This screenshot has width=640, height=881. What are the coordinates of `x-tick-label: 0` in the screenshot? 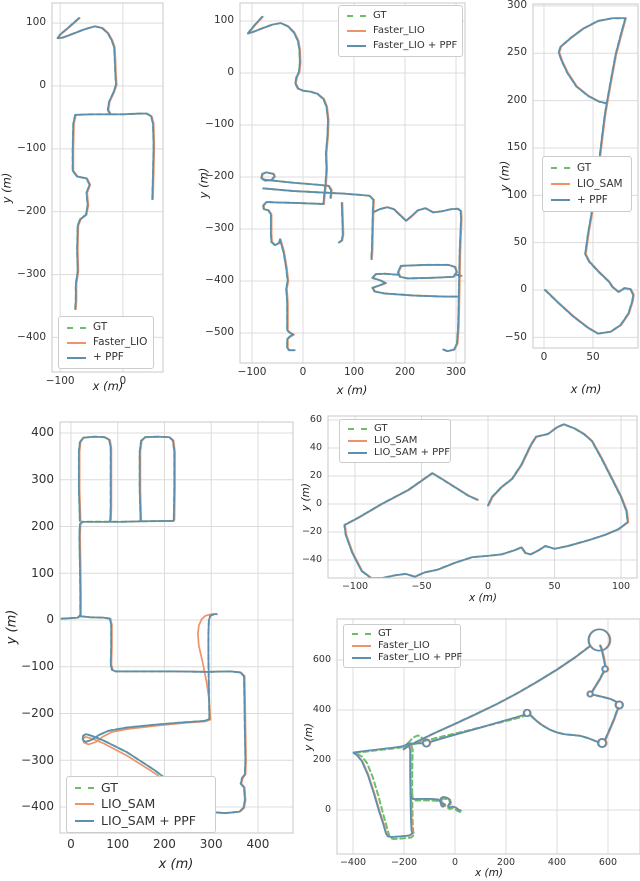 It's located at (455, 862).